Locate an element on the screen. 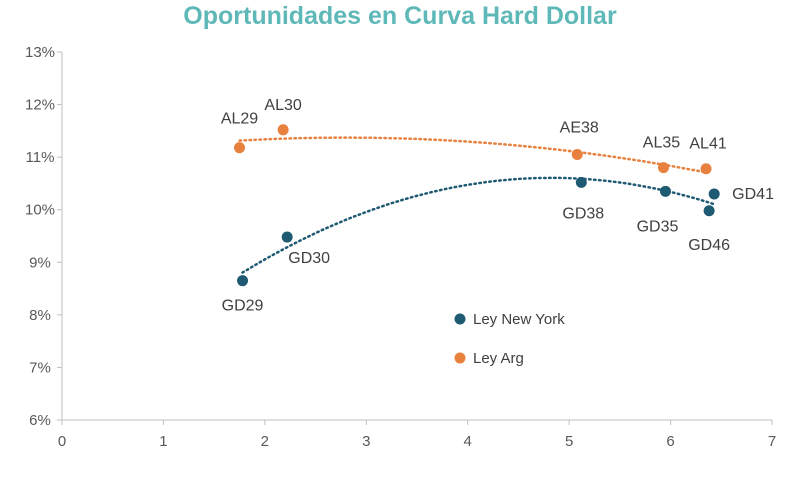 The height and width of the screenshot is (480, 800). legend: Ley New York Ley Arg is located at coordinates (509, 339).